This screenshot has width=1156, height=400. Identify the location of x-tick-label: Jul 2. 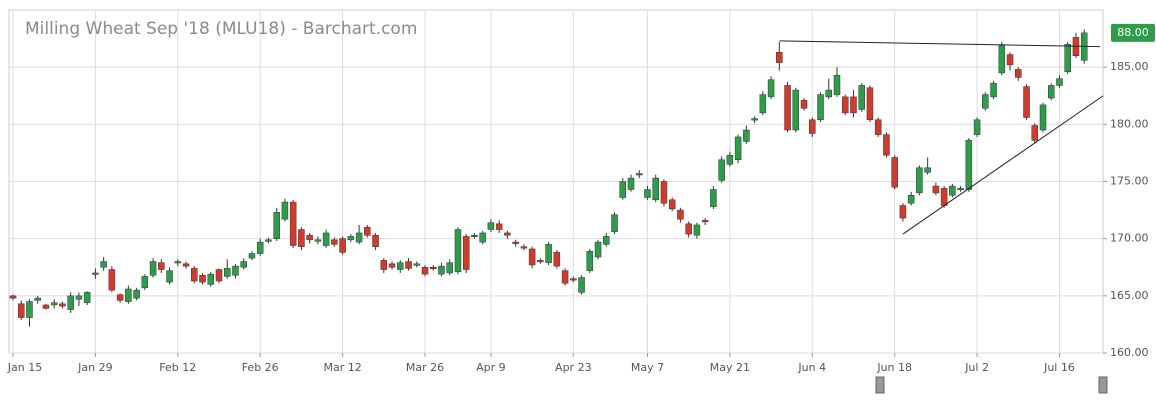
(976, 367).